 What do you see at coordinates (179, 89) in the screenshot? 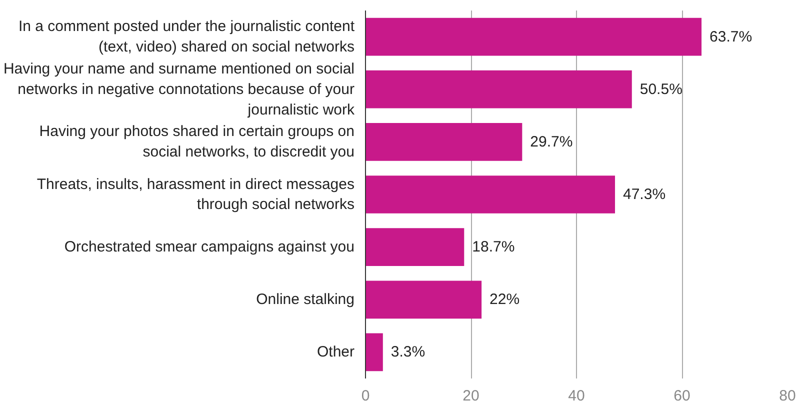
I see `y-tick-label: Having your name and surname mentioned on social networks in negative connotations because of your journalistic work` at bounding box center [179, 89].